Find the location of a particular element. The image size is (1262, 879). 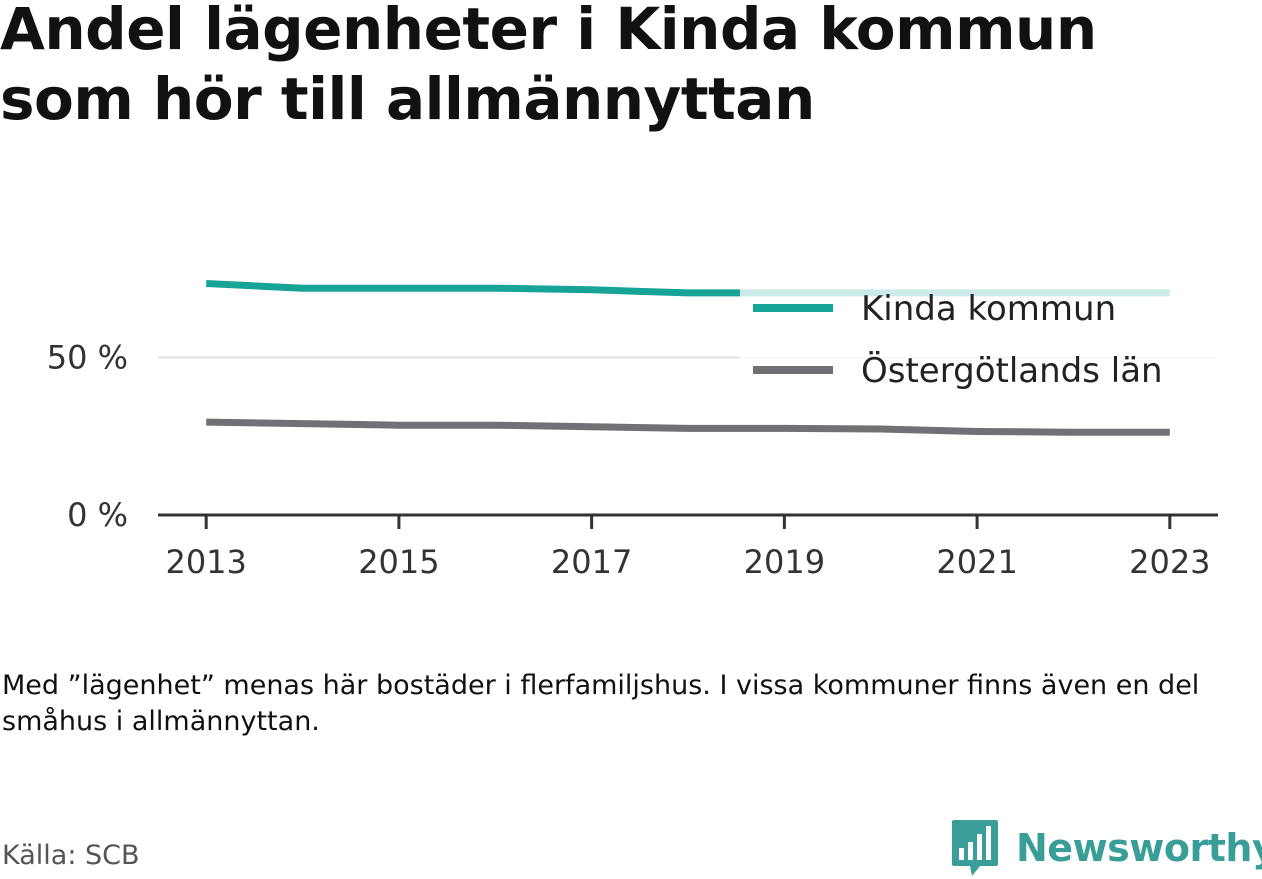

brand-name: Newsworthy is located at coordinates (1139, 848).